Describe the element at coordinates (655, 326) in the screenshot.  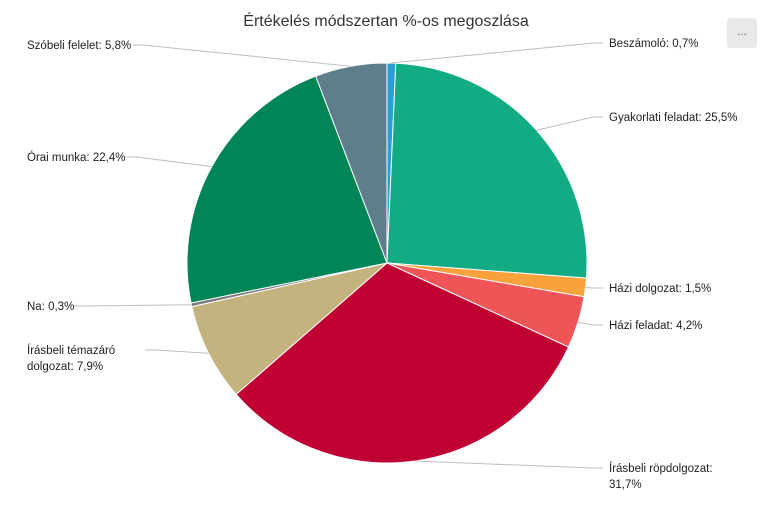
I see `slice-label: Házi feladat: 4,2%` at that location.